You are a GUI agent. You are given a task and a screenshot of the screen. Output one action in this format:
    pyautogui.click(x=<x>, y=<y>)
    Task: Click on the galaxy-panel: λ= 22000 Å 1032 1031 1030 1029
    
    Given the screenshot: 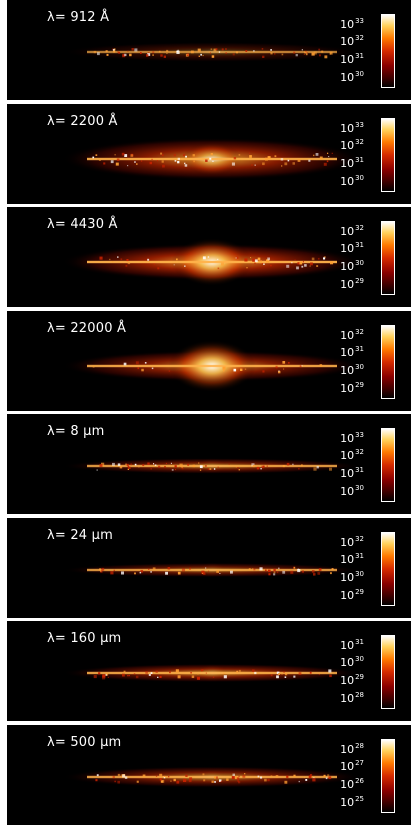 What is the action you would take?
    pyautogui.click(x=209, y=361)
    